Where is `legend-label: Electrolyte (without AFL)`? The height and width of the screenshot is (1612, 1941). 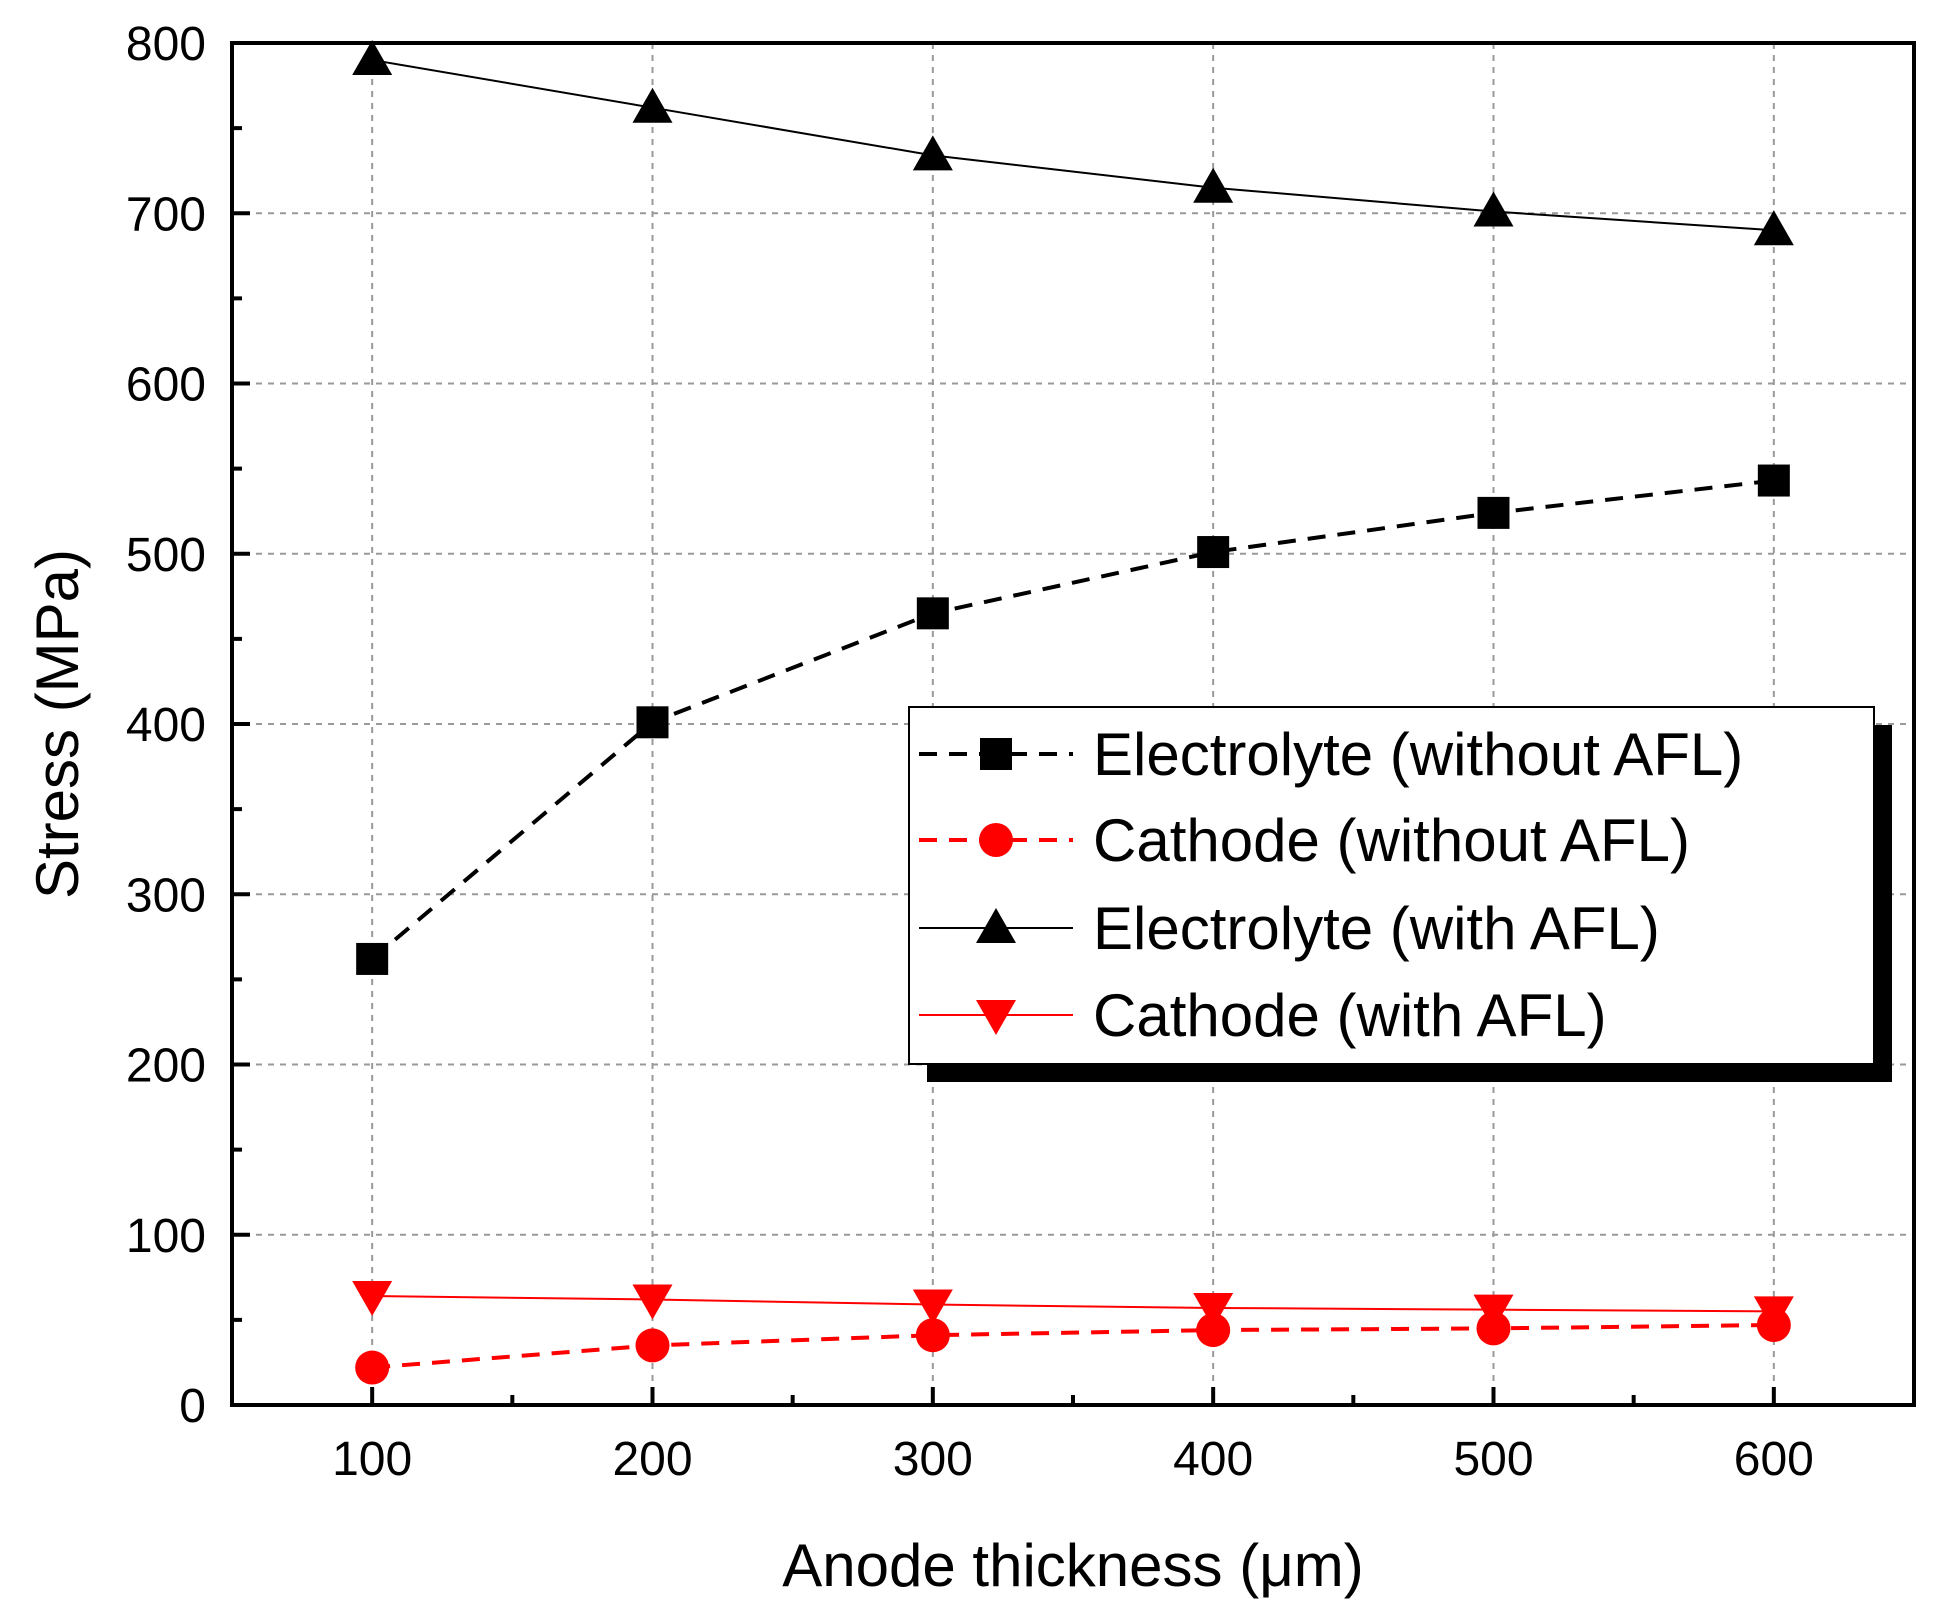 legend-label: Electrolyte (without AFL) is located at coordinates (1418, 754).